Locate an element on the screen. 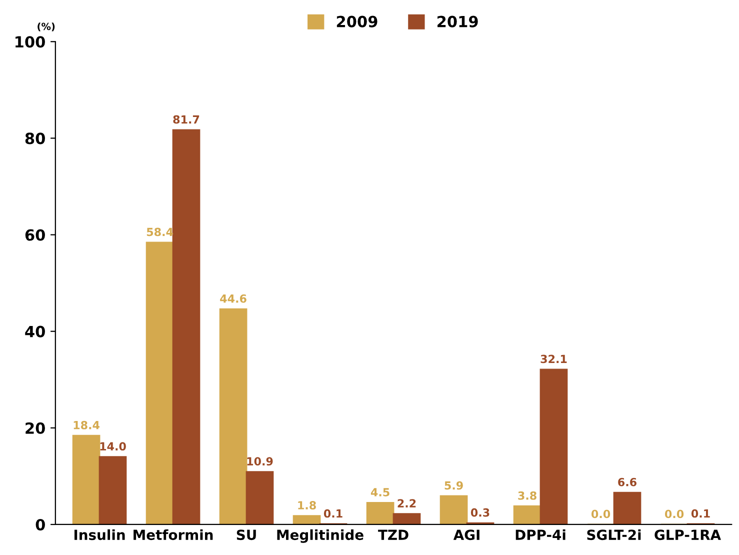  y-tick-label: 40 is located at coordinates (35, 332).